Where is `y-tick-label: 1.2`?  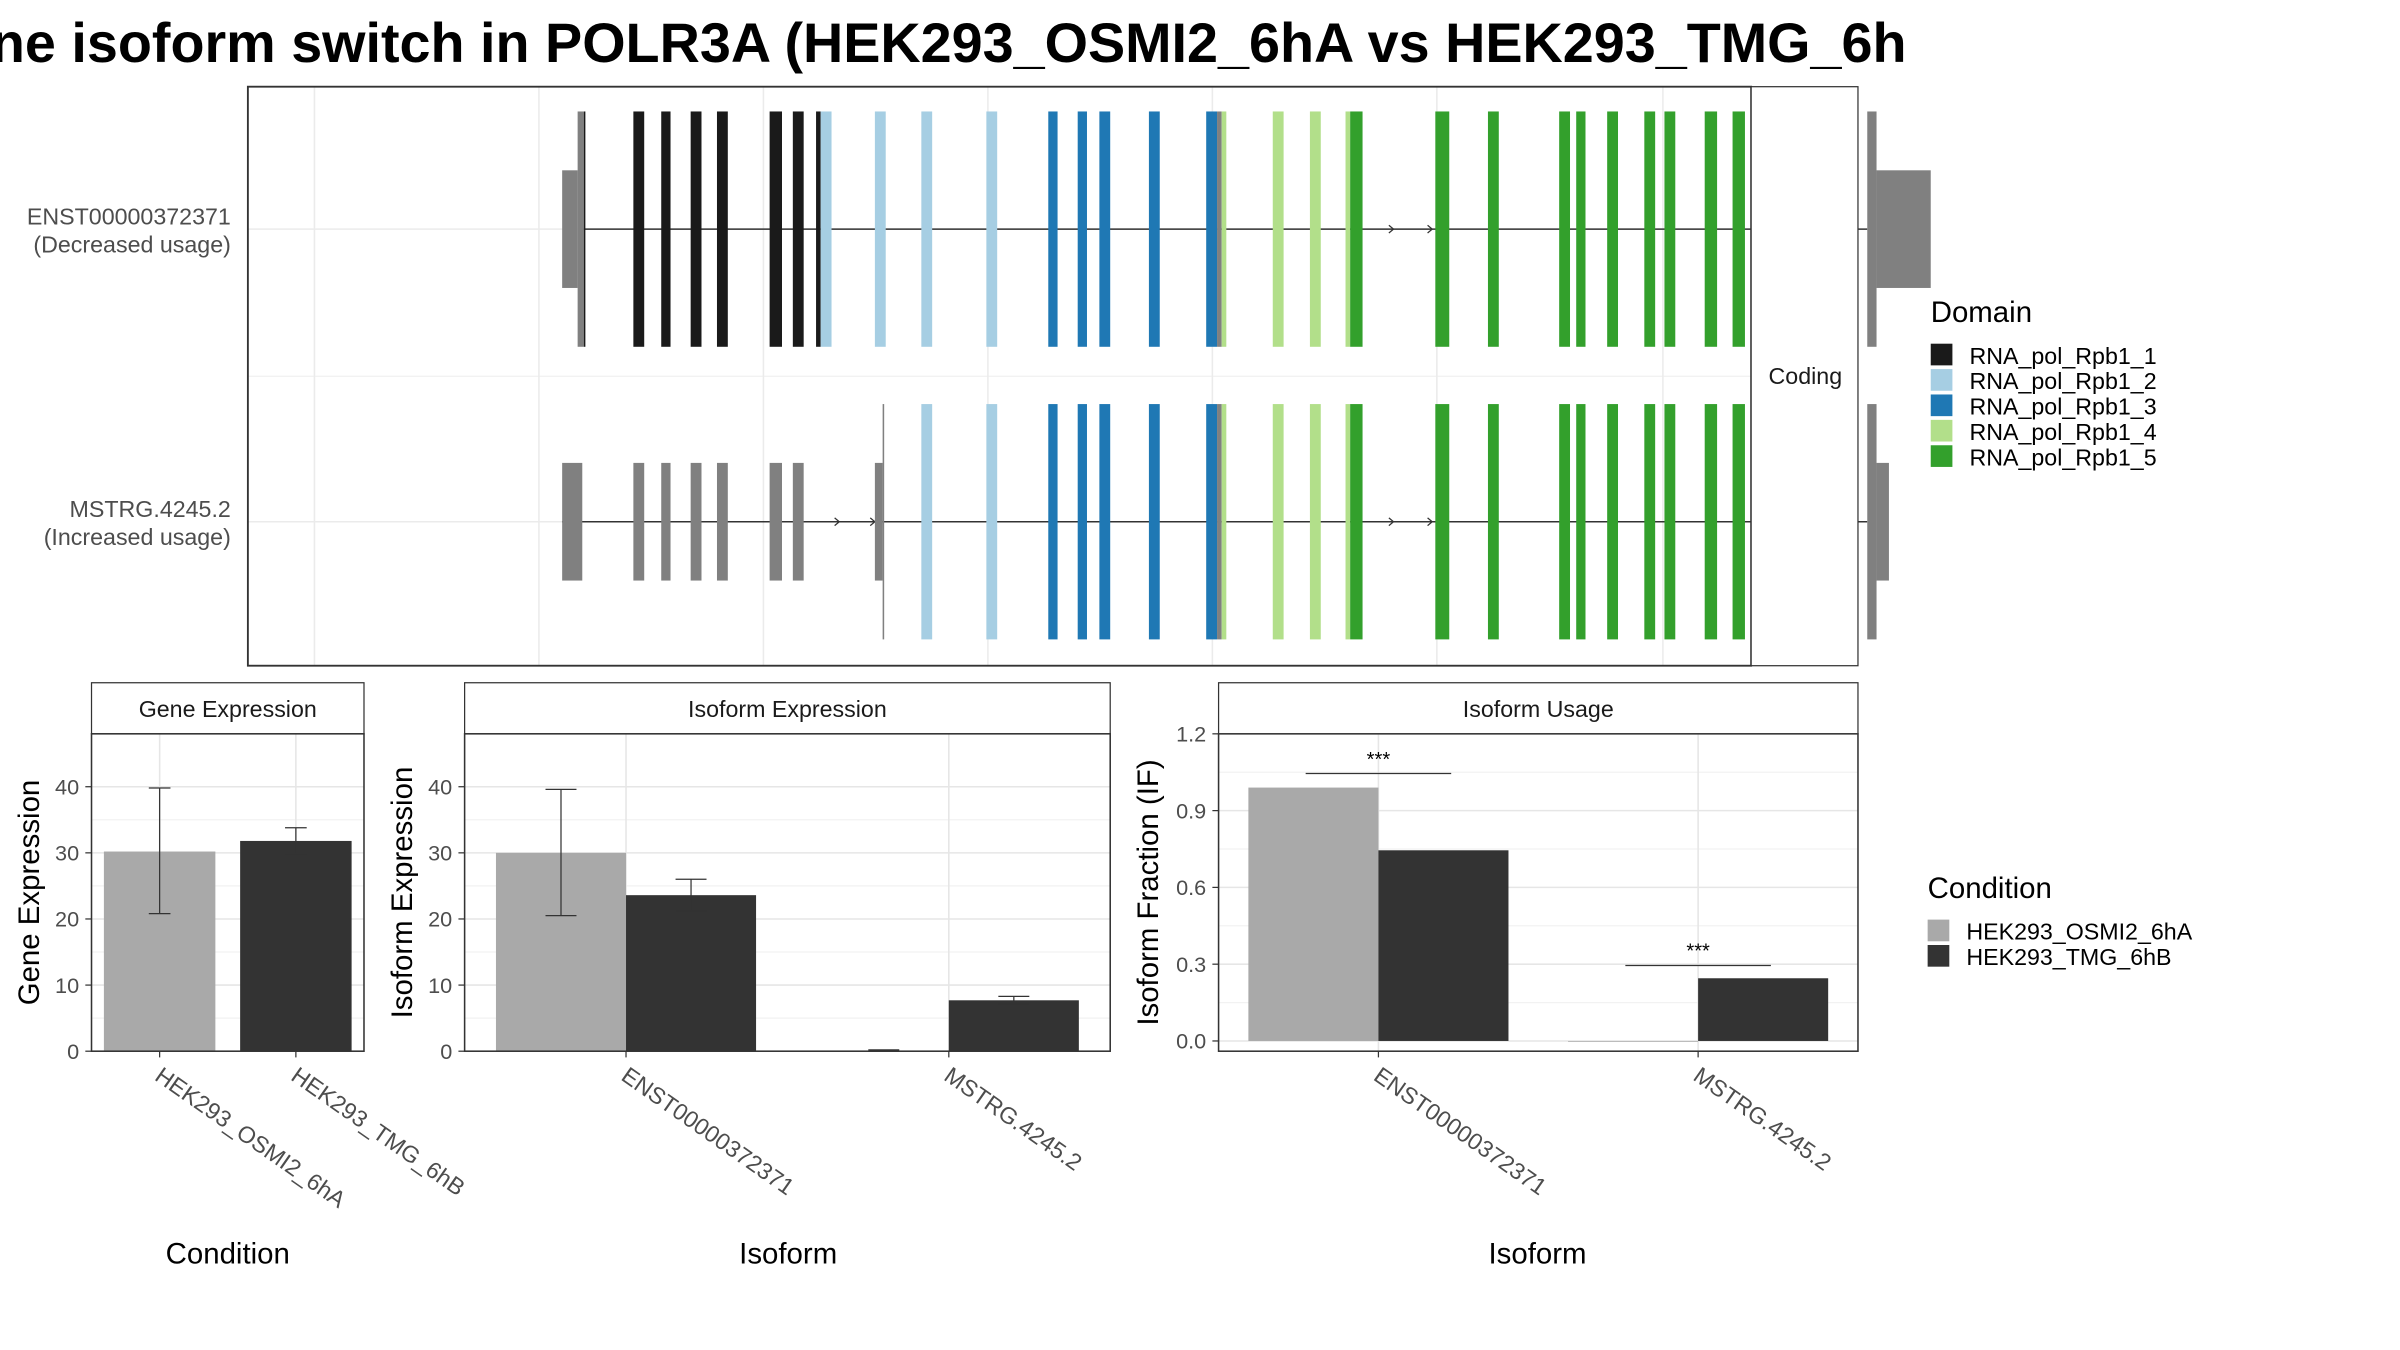
y-tick-label: 1.2 is located at coordinates (1191, 734).